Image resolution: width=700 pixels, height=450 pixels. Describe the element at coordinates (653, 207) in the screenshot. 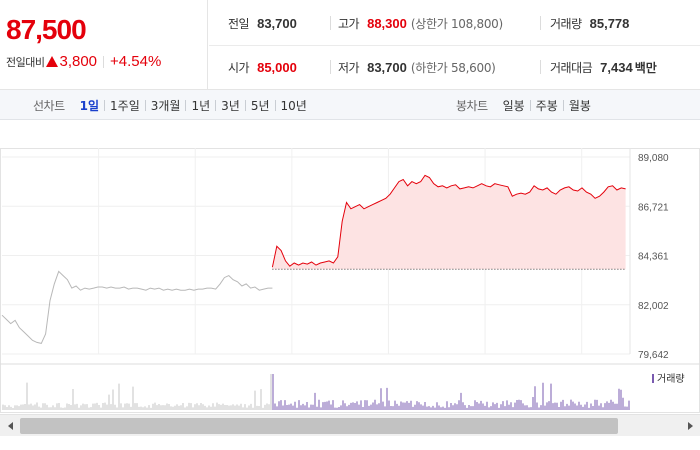

I see `y-tick-label: 86,721` at that location.